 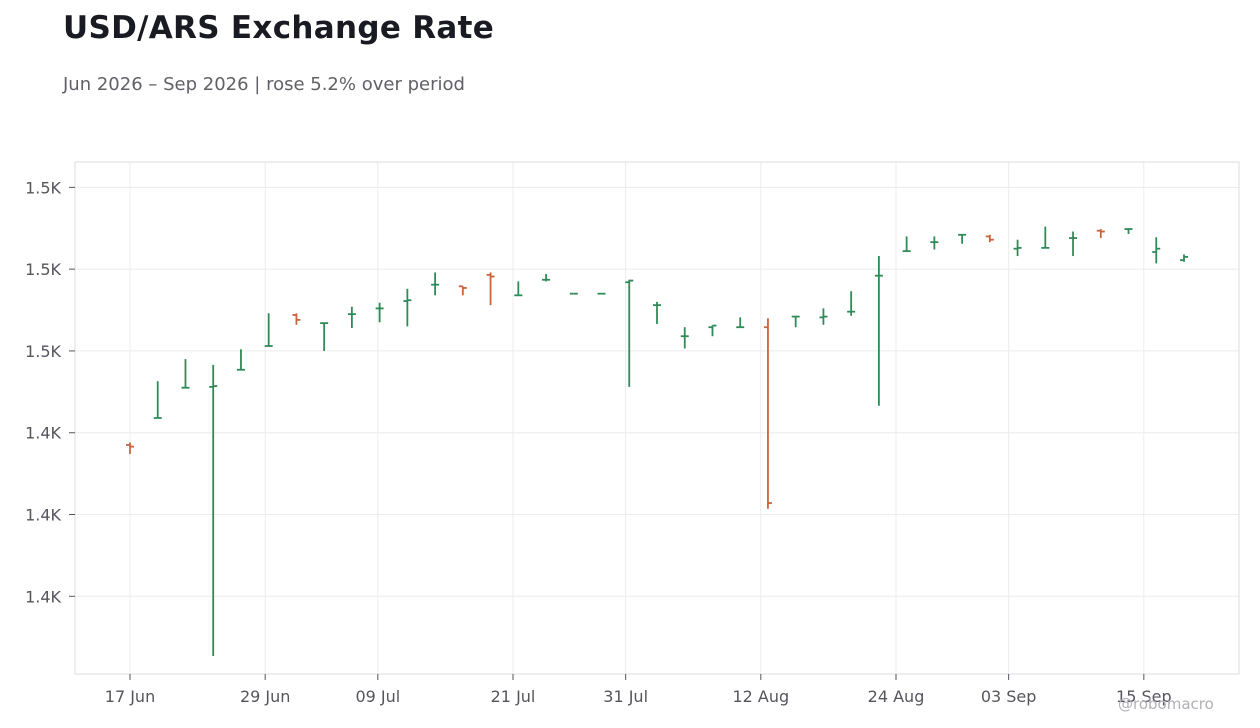 I want to click on x-tick-label: 31 Jul, so click(x=625, y=696).